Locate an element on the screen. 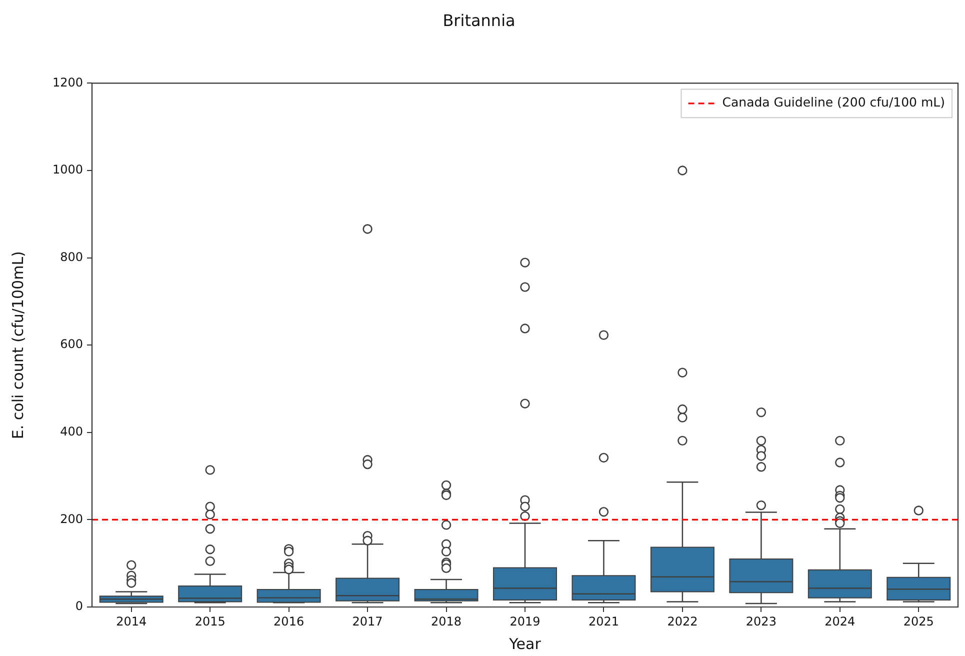 The width and height of the screenshot is (965, 656). x-tick-label: 2019 is located at coordinates (525, 621).